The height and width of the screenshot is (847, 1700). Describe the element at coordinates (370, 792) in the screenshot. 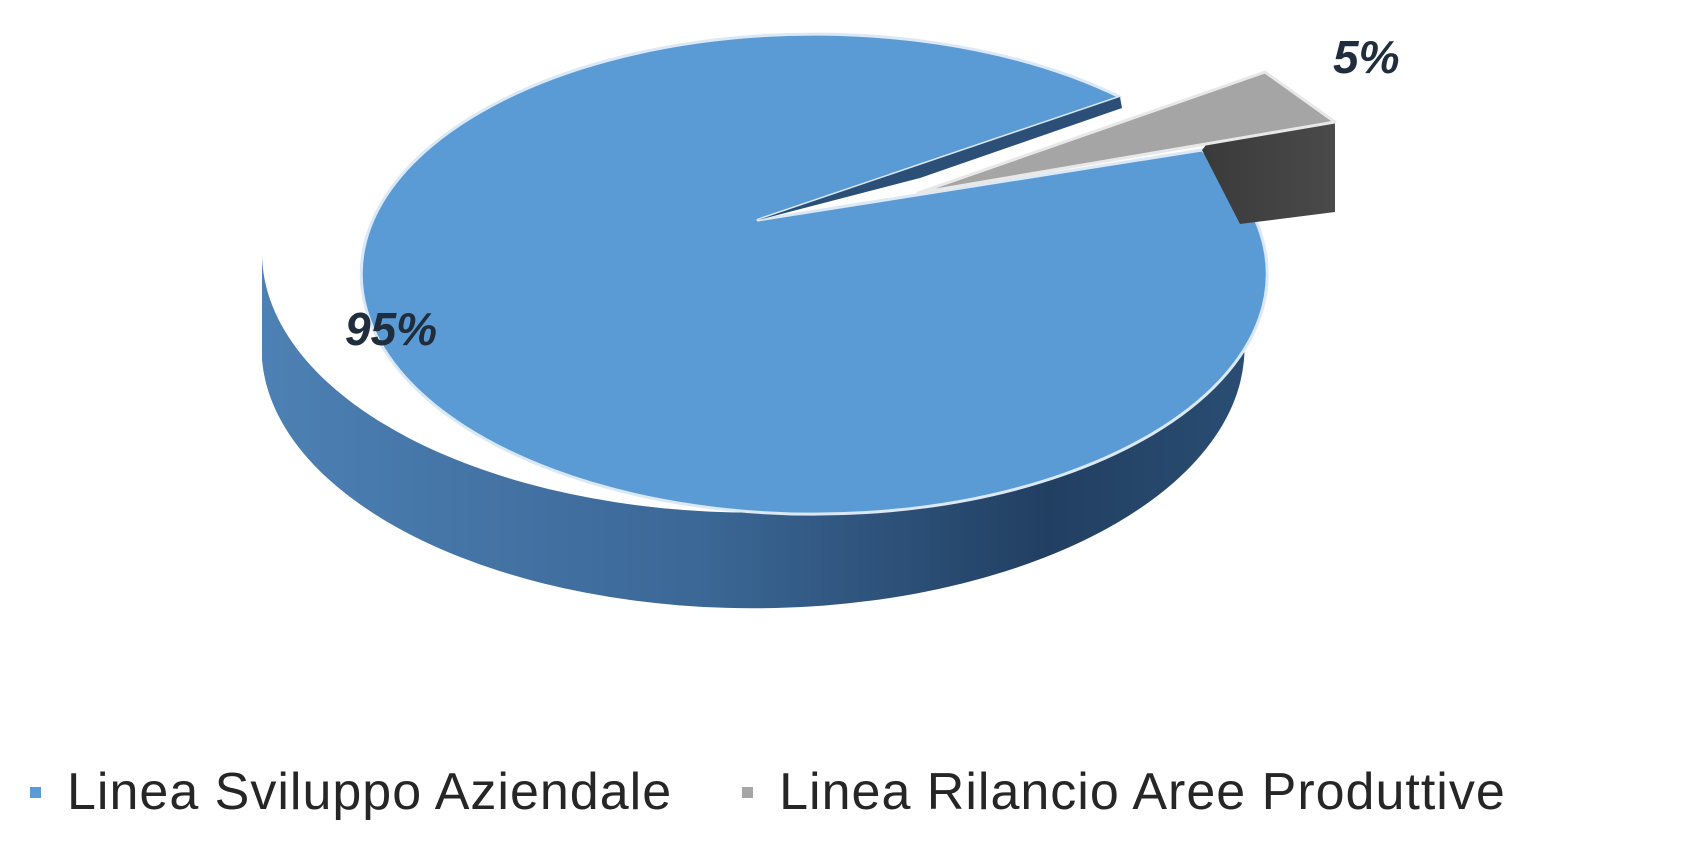

I see `legend-label: Linea Sviluppo Aziendale` at that location.